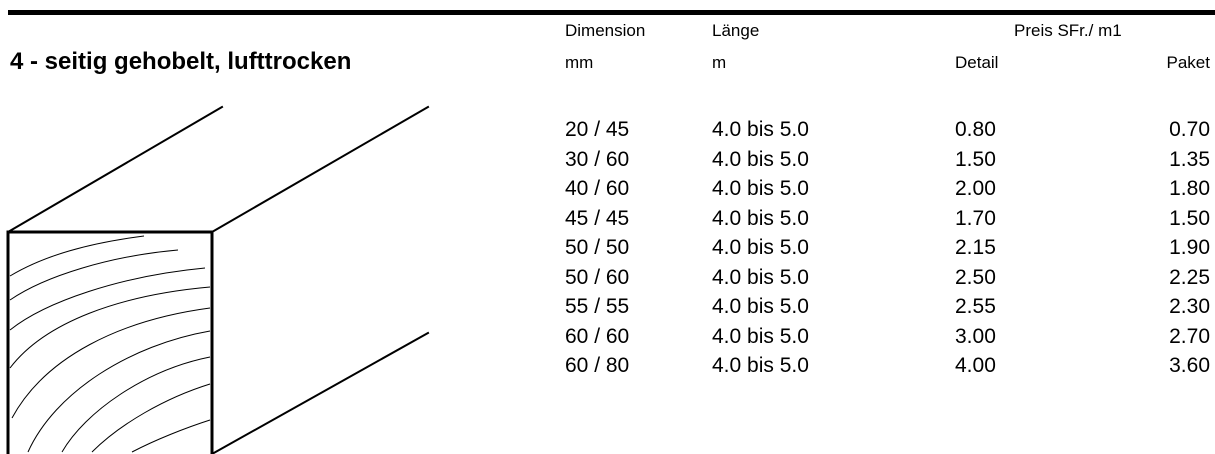  Describe the element at coordinates (1189, 277) in the screenshot. I see `row-paket: 2.25` at that location.